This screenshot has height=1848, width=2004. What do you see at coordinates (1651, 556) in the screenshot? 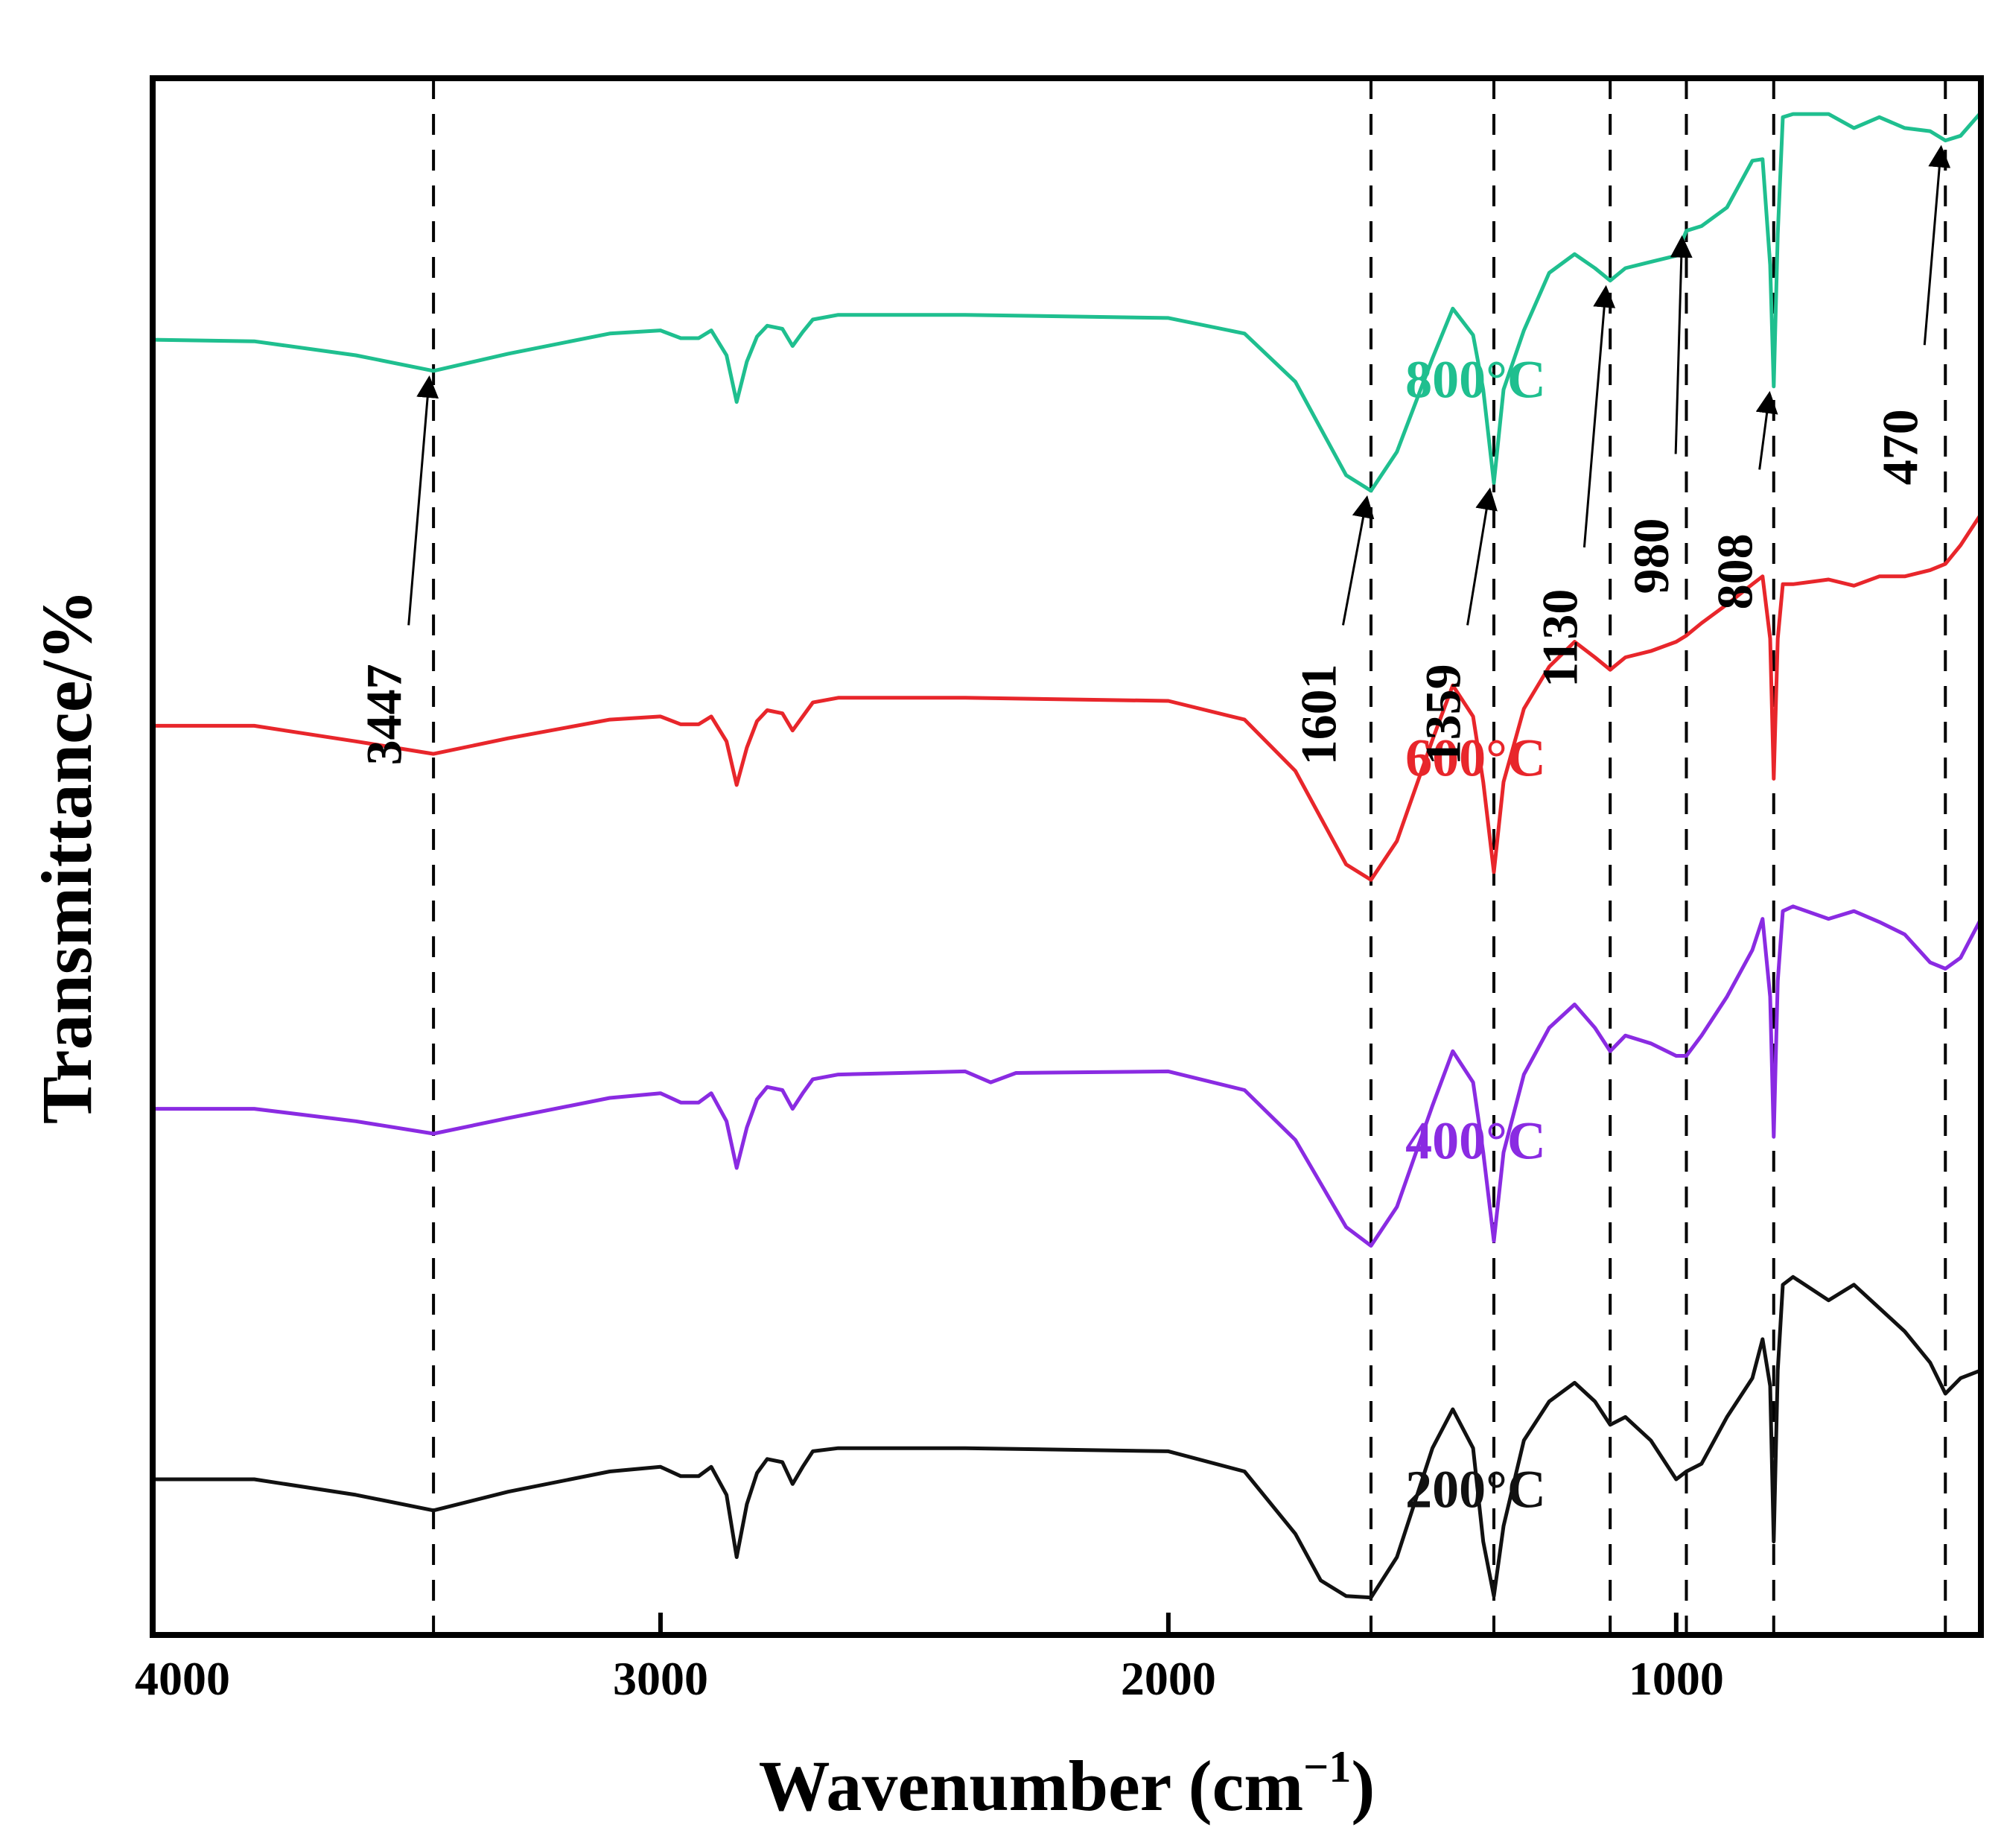
I see `peak-label-980: 980` at bounding box center [1651, 556].